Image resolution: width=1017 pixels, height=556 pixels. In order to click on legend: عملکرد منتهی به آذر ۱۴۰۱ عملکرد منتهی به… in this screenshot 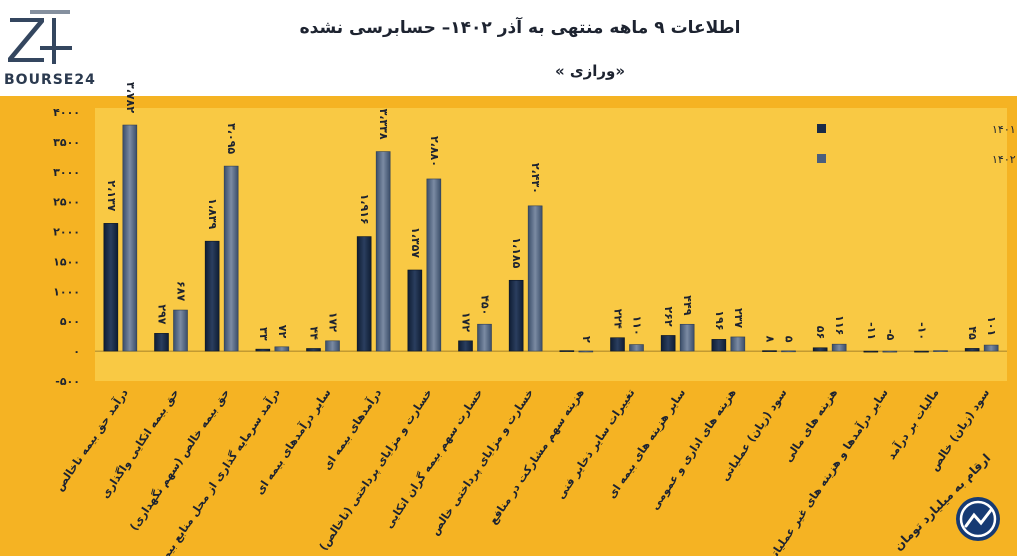, I will do `click(917, 144)`.